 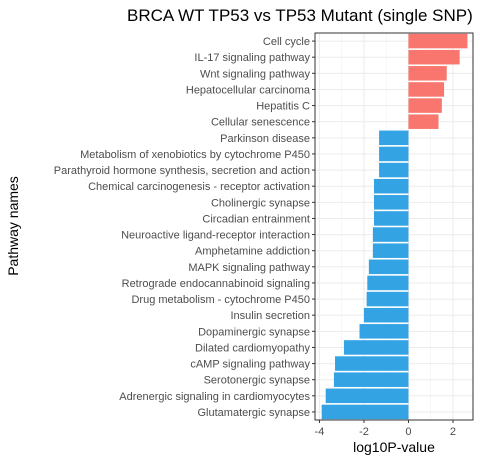 I want to click on y-tick-label: Cholinergic synapse, so click(x=260, y=203).